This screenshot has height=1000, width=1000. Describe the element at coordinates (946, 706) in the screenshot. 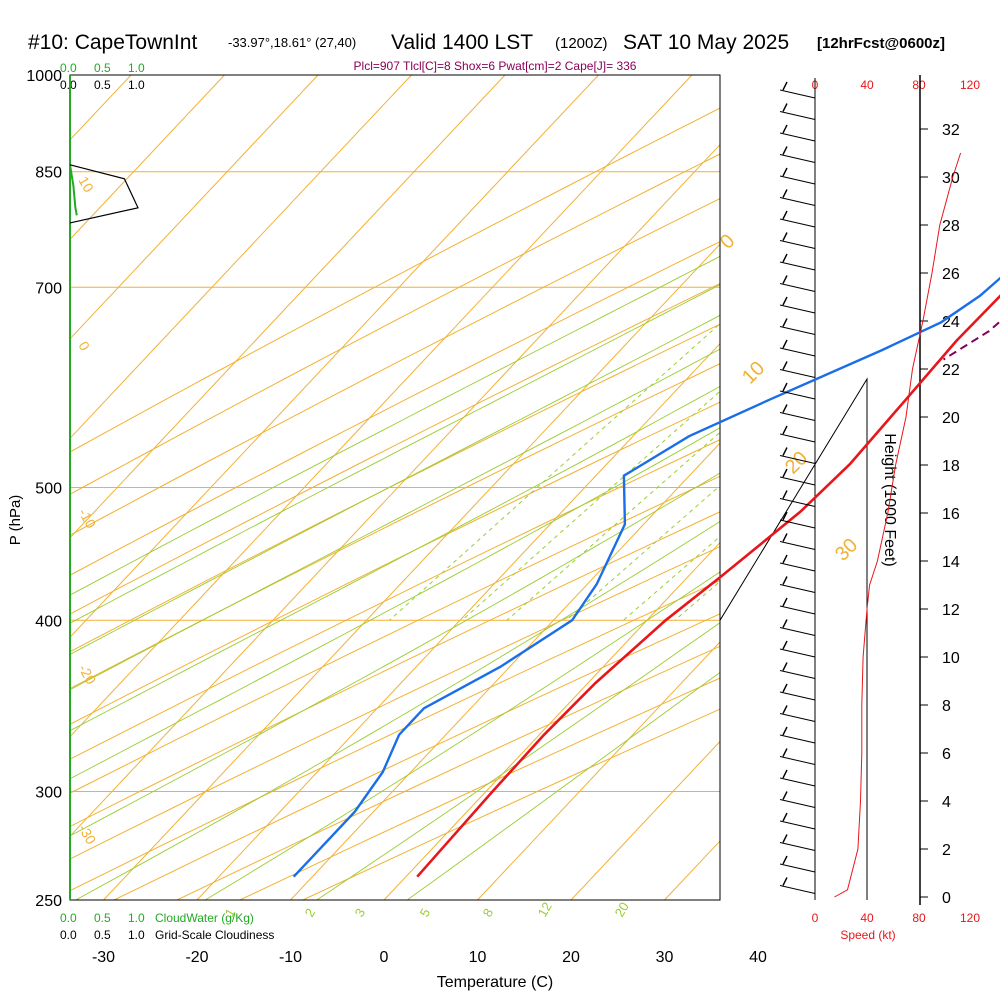

I see `height-tick-label: 8` at that location.